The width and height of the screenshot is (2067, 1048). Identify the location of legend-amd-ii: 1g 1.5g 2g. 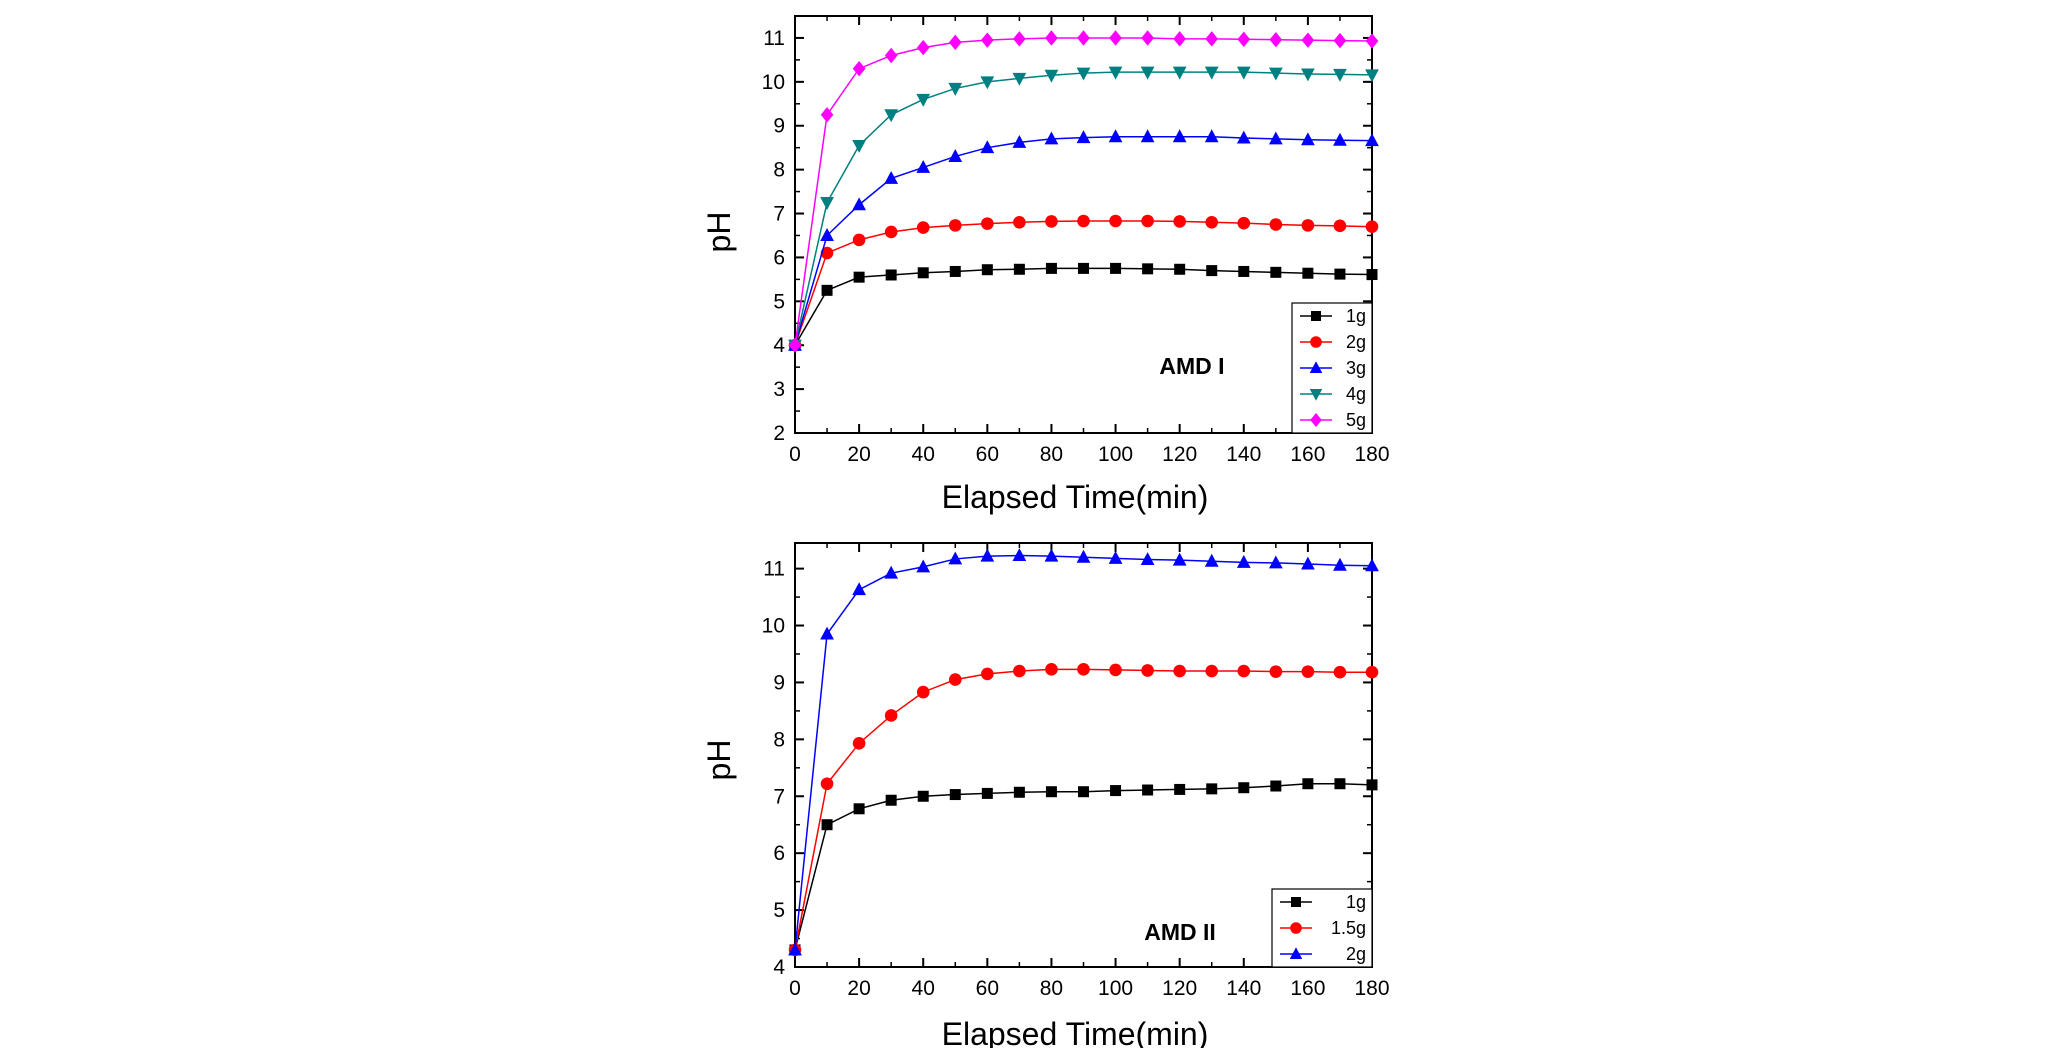
(1322, 928).